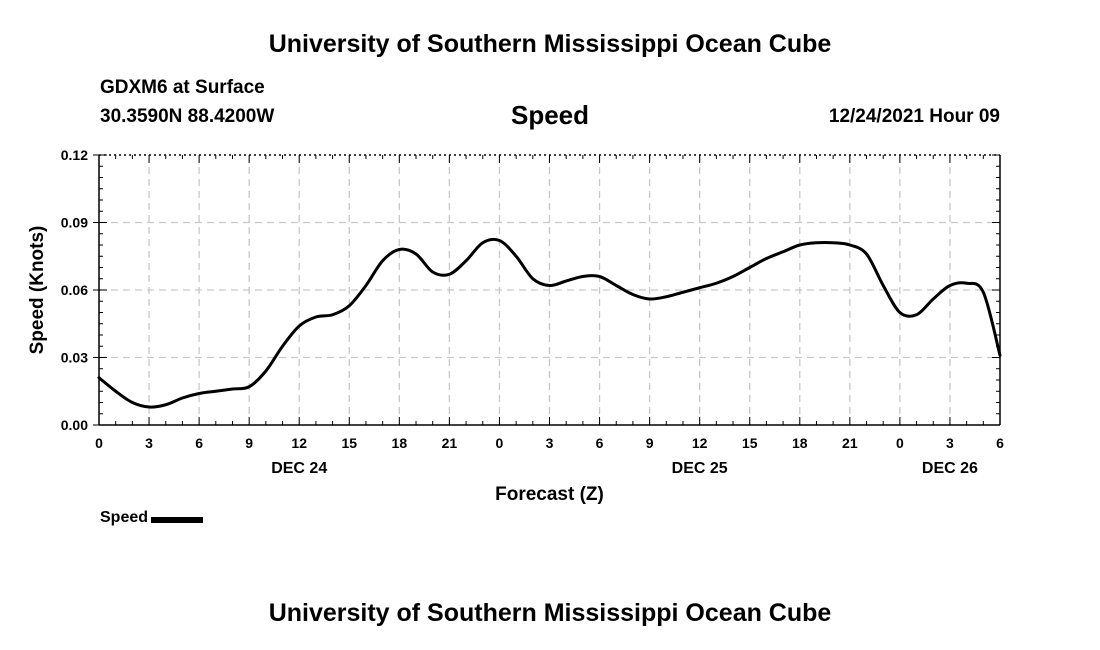 The width and height of the screenshot is (1100, 650). What do you see at coordinates (177, 519) in the screenshot?
I see `legend-line-swatch` at bounding box center [177, 519].